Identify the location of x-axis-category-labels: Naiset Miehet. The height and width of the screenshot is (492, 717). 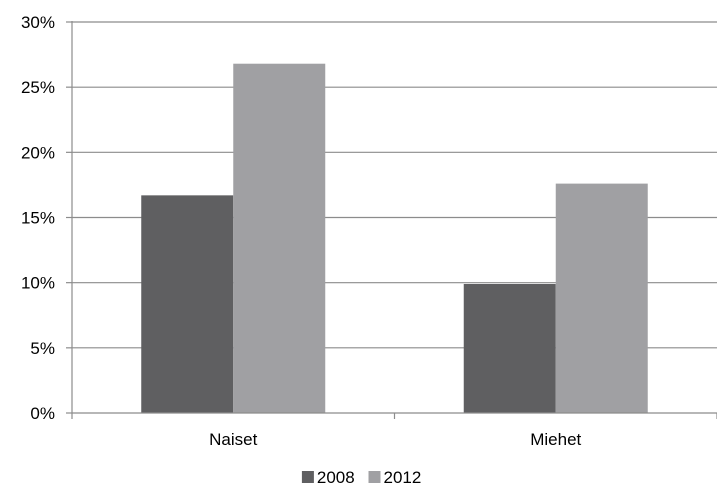
(395, 439).